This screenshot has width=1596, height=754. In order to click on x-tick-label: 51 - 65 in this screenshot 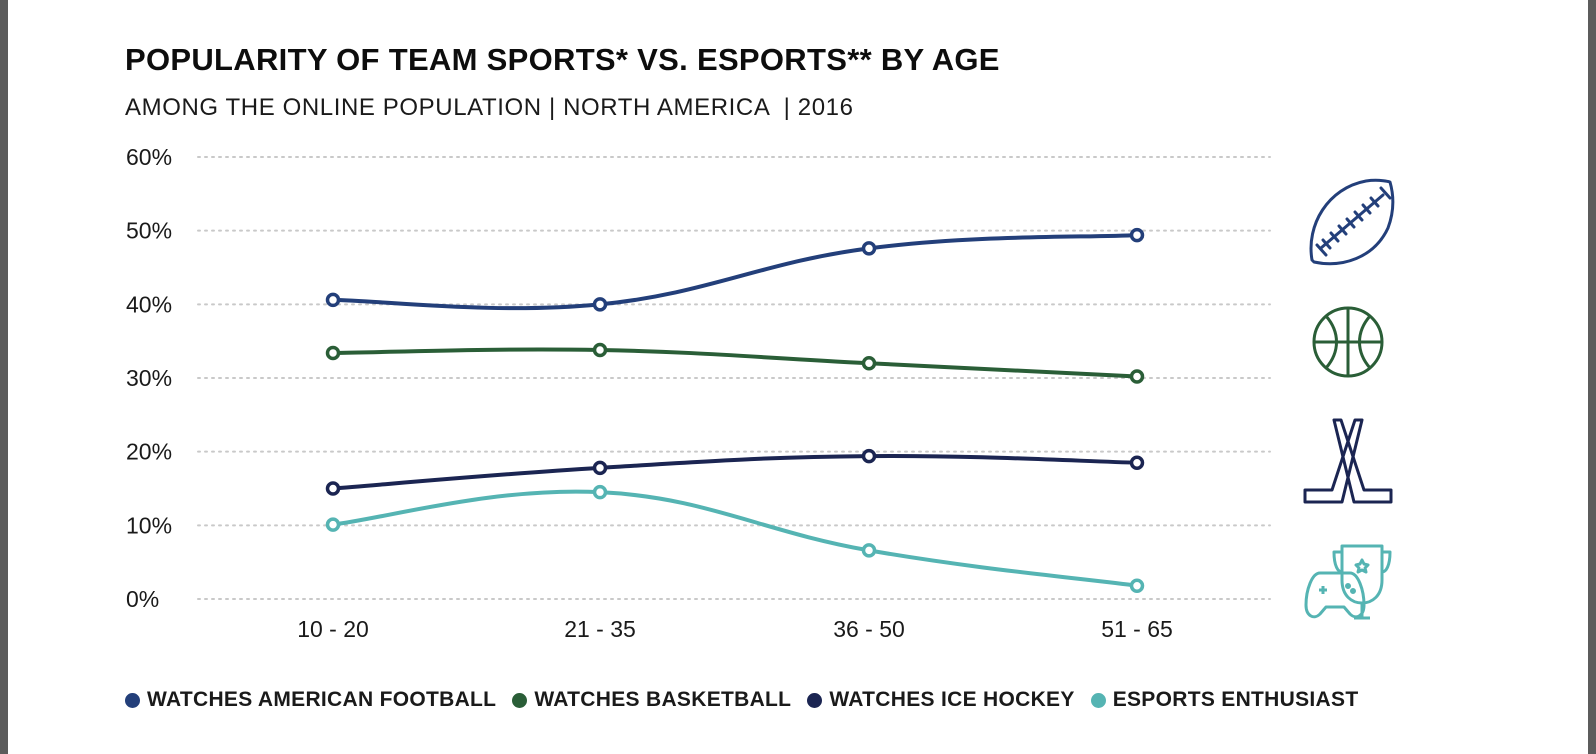, I will do `click(1137, 629)`.